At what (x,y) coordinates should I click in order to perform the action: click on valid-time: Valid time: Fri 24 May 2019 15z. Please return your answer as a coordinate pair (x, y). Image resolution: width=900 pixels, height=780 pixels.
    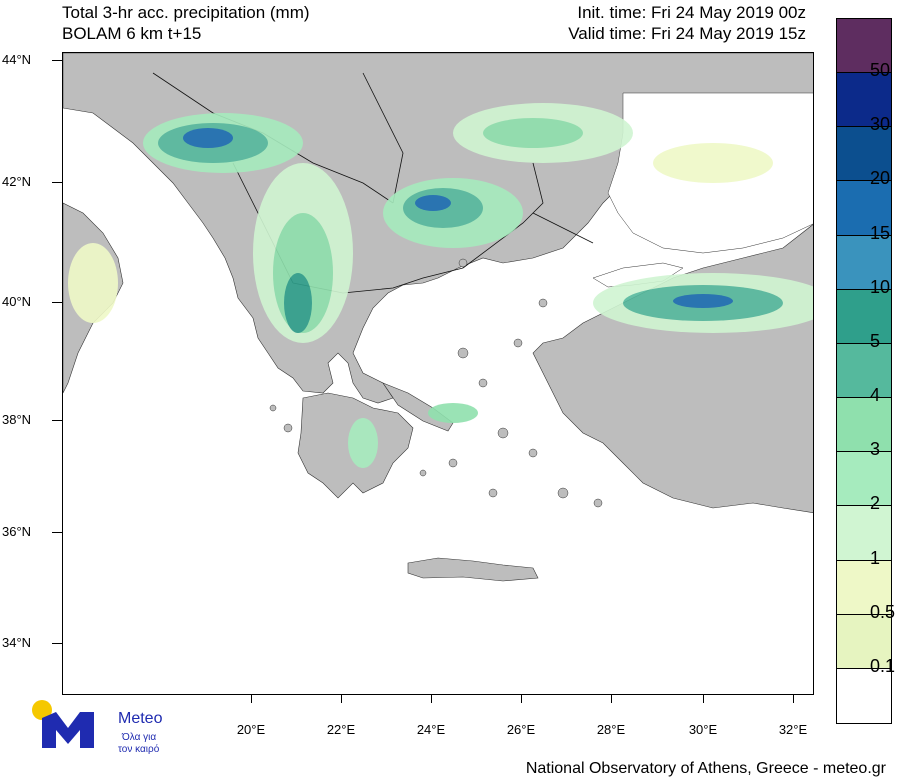
    Looking at the image, I should click on (687, 33).